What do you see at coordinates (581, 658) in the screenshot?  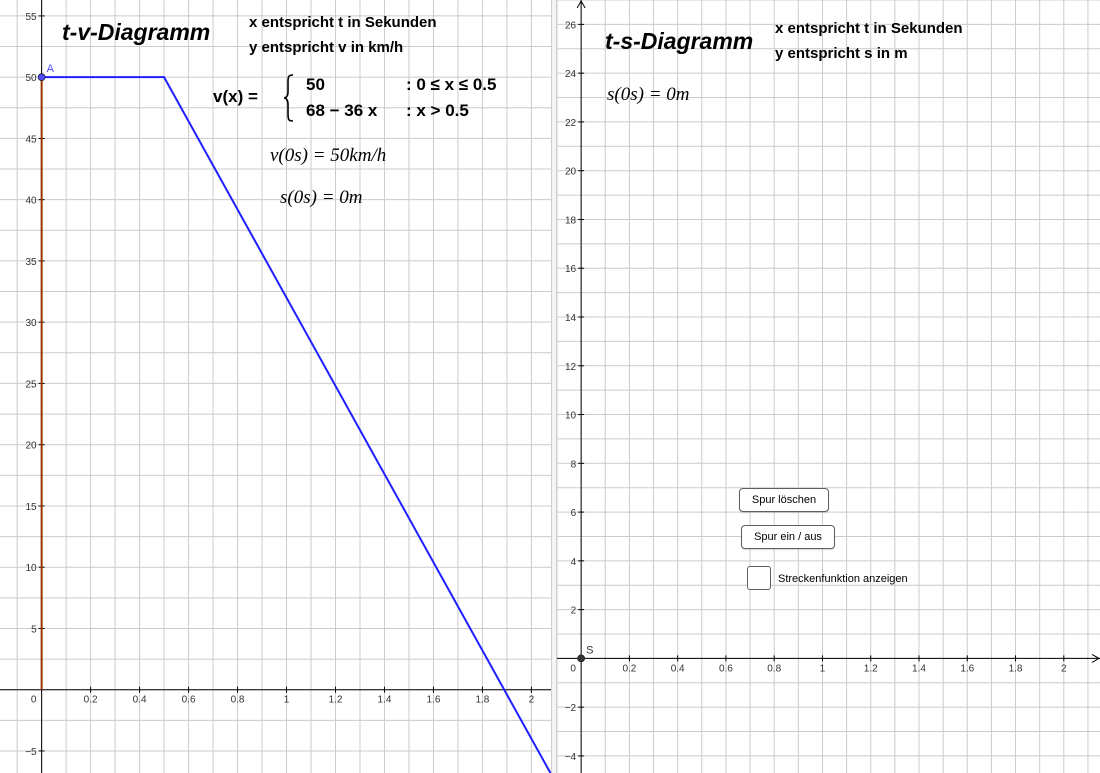 I see `point-s` at bounding box center [581, 658].